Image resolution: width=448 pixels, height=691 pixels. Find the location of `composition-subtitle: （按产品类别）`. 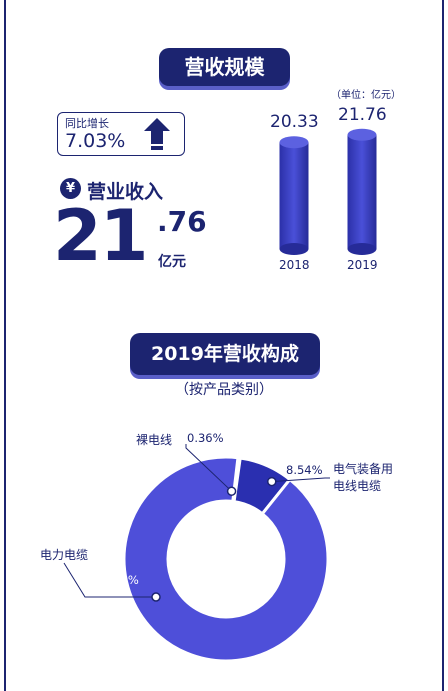

composition-subtitle: （按产品类别） is located at coordinates (224, 390).